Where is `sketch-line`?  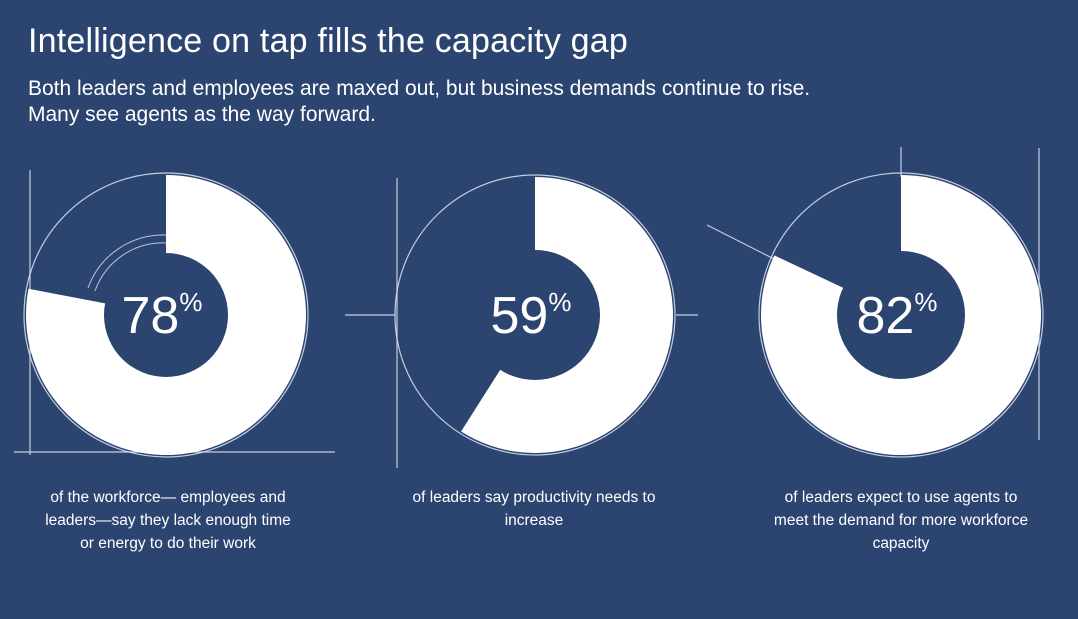 sketch-line is located at coordinates (743, 243).